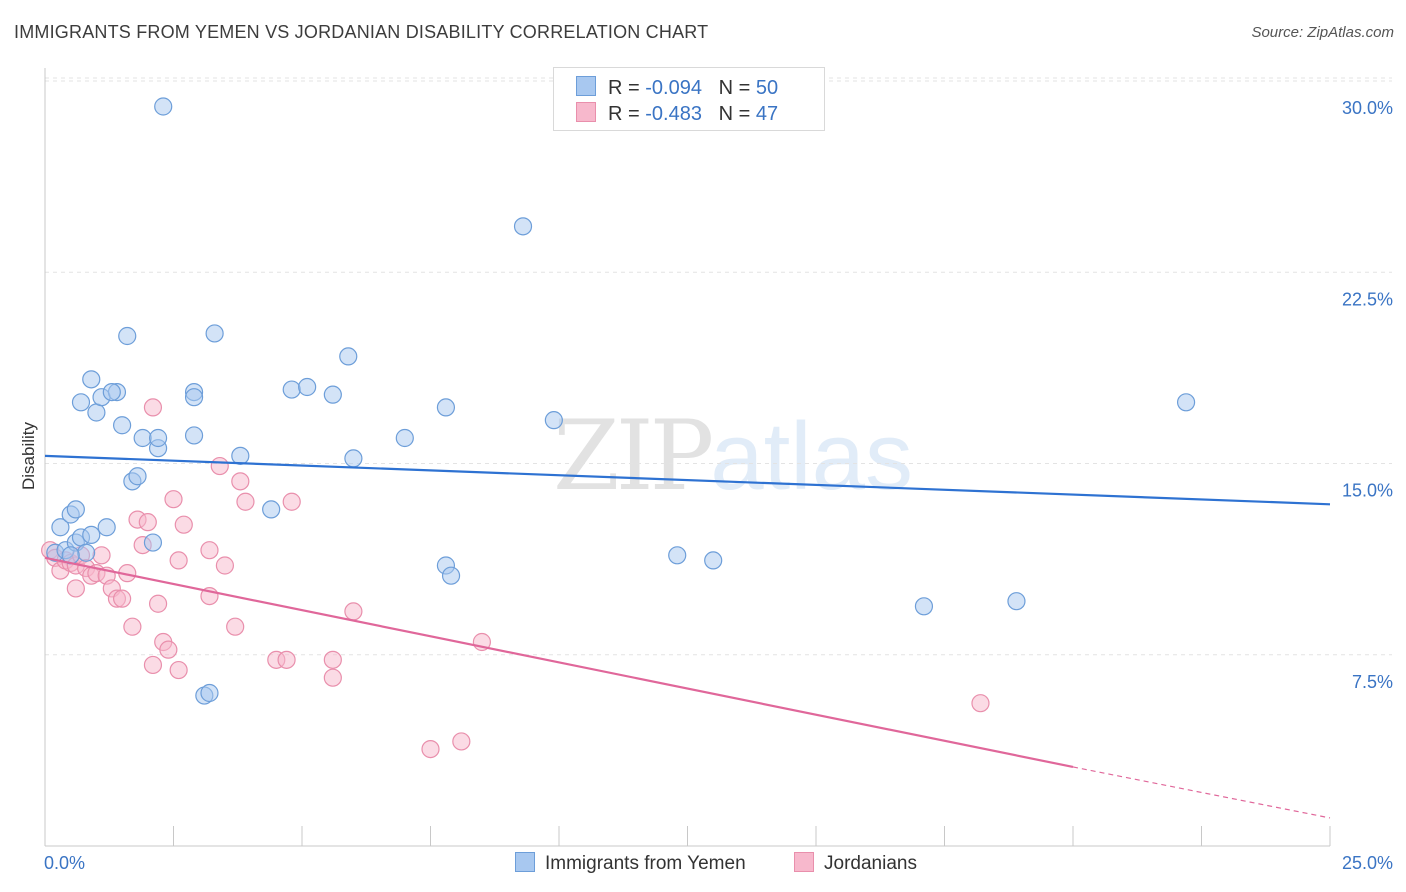  I want to click on n-value-jordanians: 47, so click(767, 114).